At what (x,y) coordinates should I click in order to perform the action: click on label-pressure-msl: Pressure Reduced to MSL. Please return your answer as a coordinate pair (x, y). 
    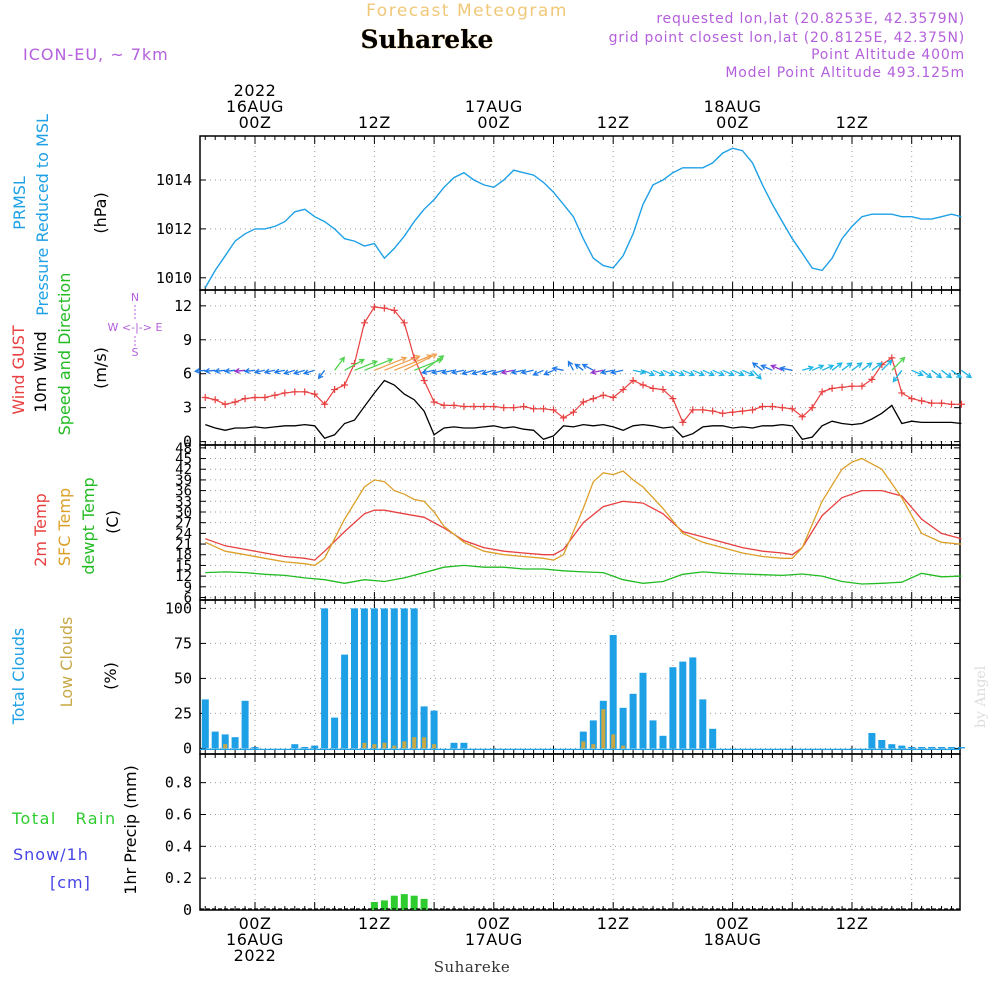
    Looking at the image, I should click on (42, 215).